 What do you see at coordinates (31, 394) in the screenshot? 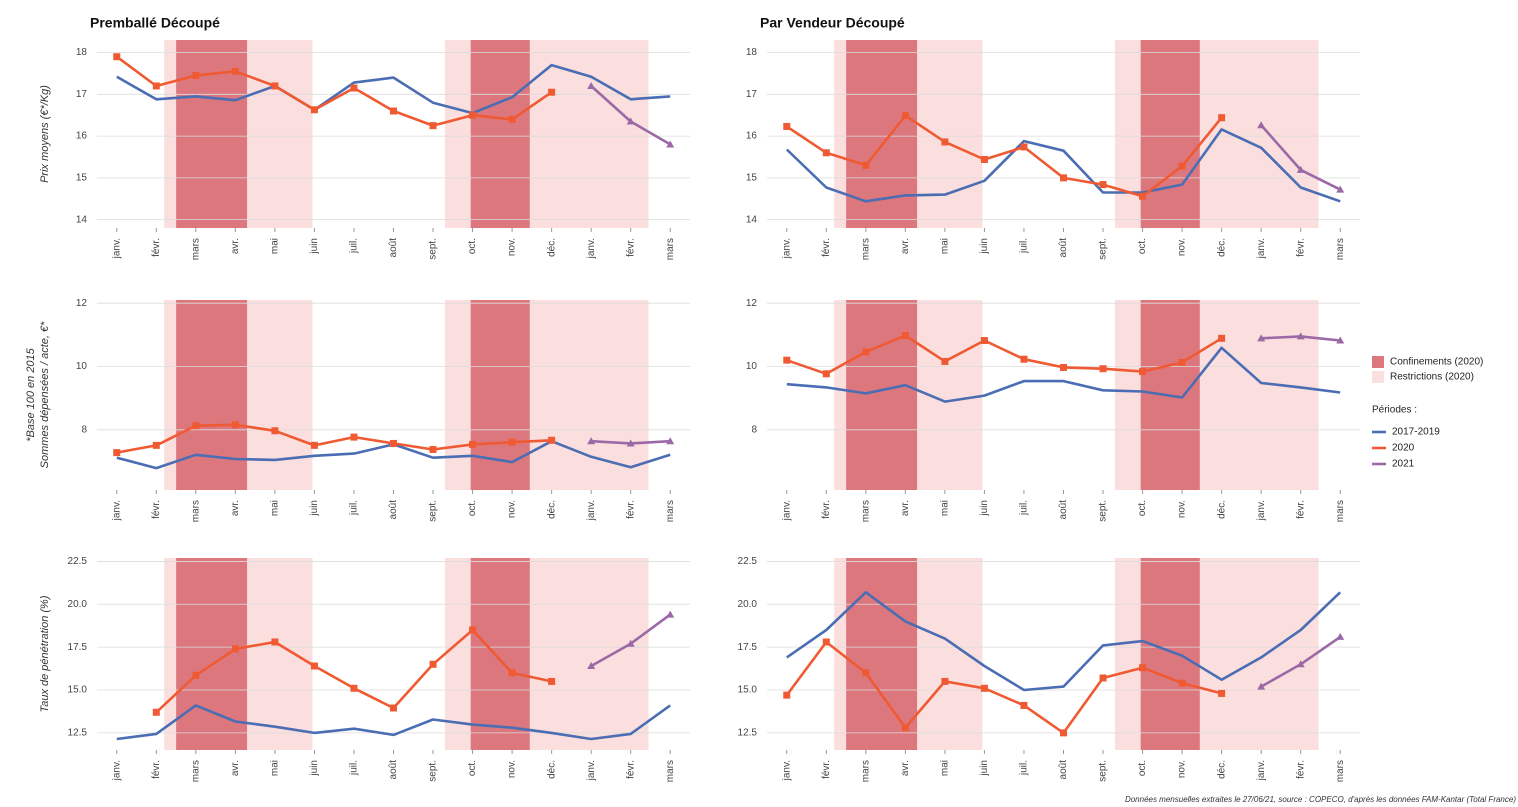
I see `y-axis-note: *Base 100 en 2015` at bounding box center [31, 394].